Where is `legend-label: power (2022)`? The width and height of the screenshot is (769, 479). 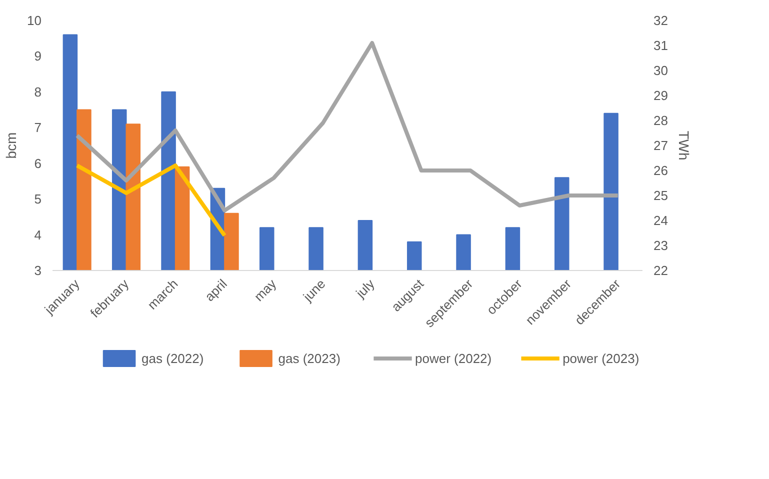 legend-label: power (2022) is located at coordinates (453, 358).